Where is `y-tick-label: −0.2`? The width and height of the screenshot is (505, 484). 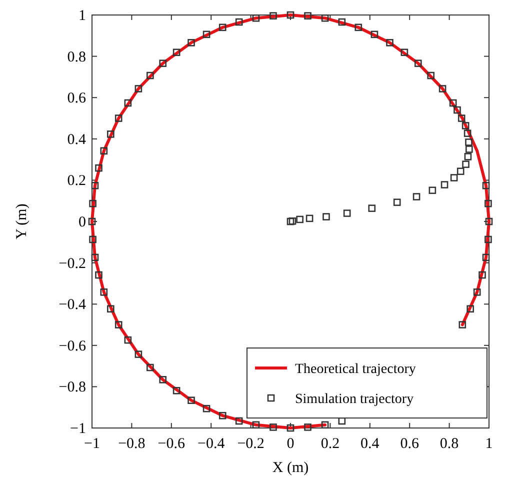
y-tick-label: −0.2 is located at coordinates (72, 264).